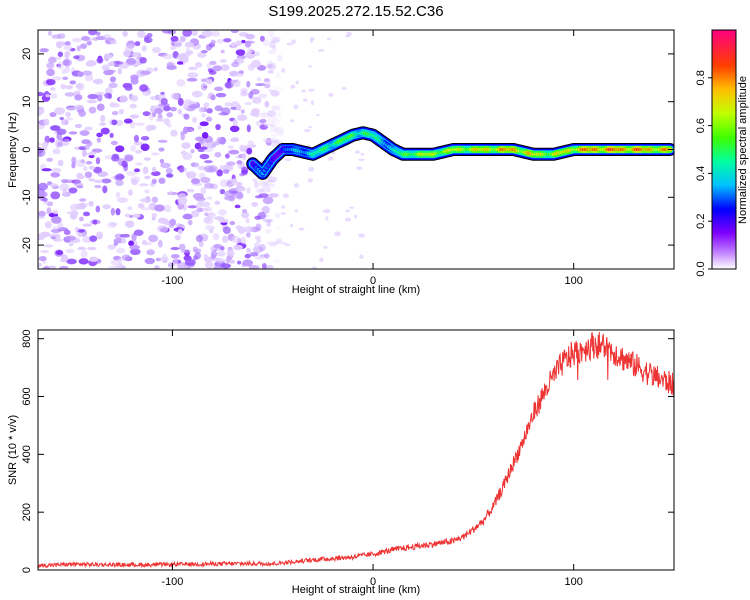 The image size is (750, 600). What do you see at coordinates (701, 77) in the screenshot?
I see `colorbar-tick-label: 0.8` at bounding box center [701, 77].